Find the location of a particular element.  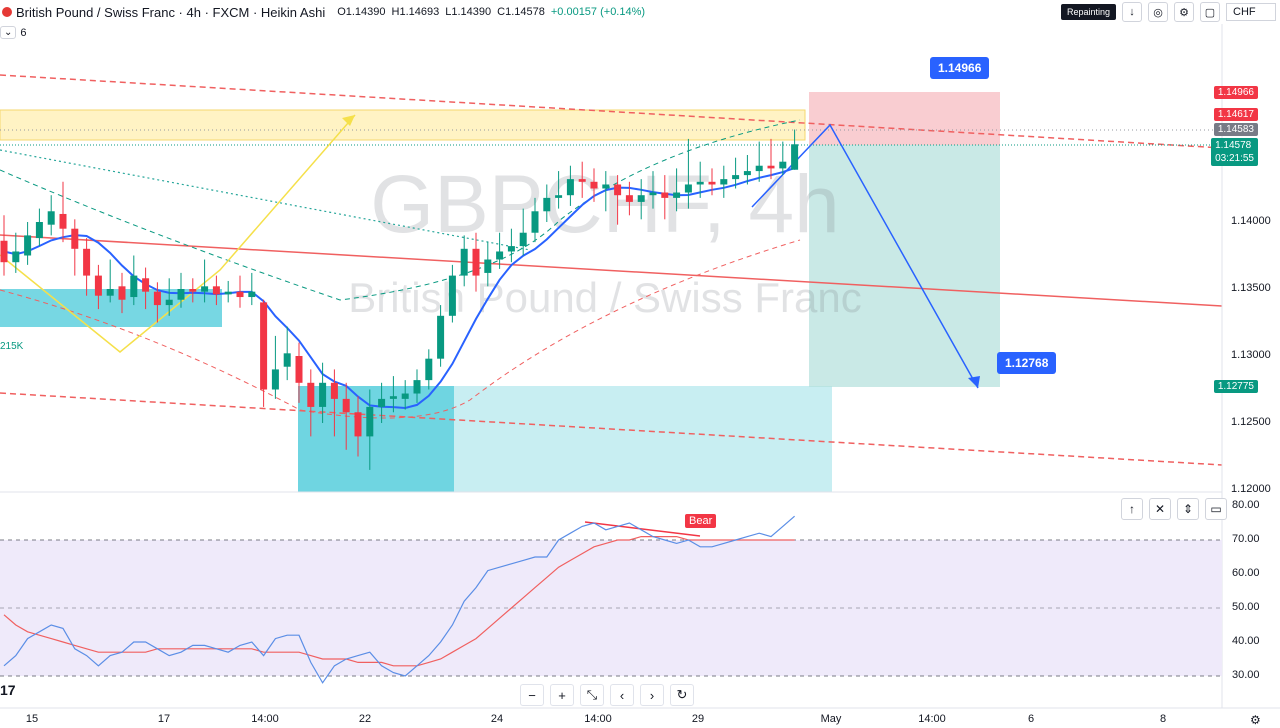

reset-icon: ↻ is located at coordinates (682, 695).